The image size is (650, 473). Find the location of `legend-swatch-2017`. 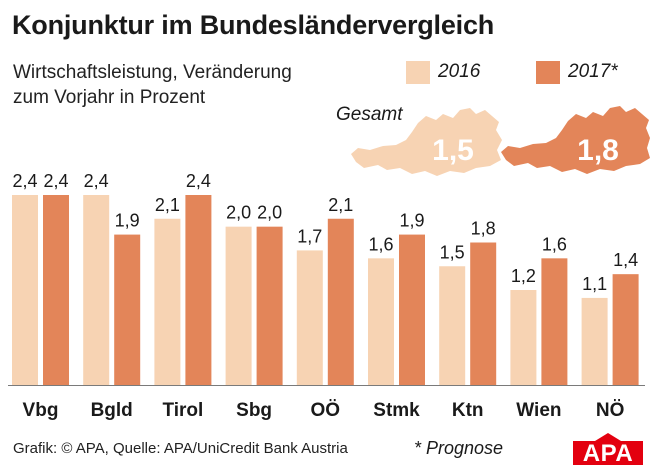

legend-swatch-2017 is located at coordinates (548, 72).